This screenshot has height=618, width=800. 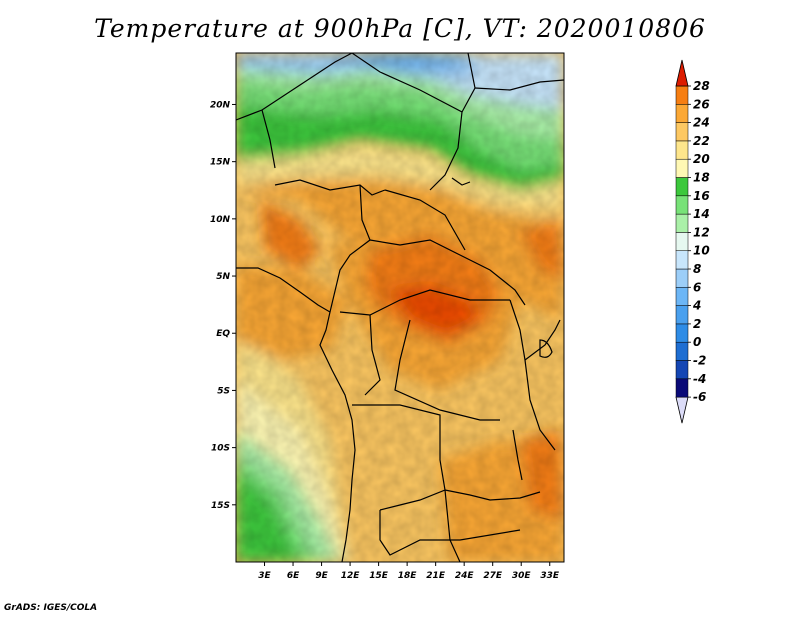 What do you see at coordinates (701, 251) in the screenshot?
I see `colorbar-label: 10` at bounding box center [701, 251].